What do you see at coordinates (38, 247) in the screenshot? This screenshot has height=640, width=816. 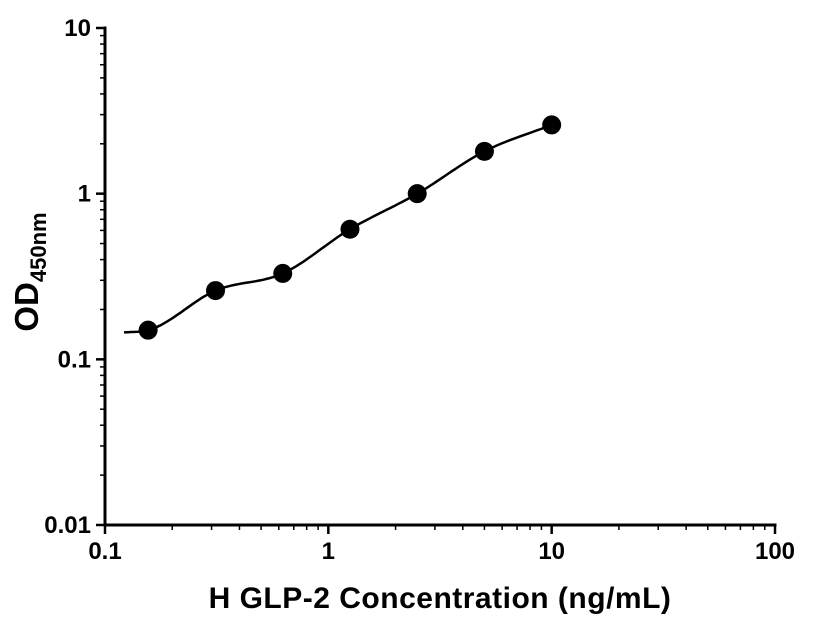 I see `y-axis-title-subscript: 450nm` at bounding box center [38, 247].